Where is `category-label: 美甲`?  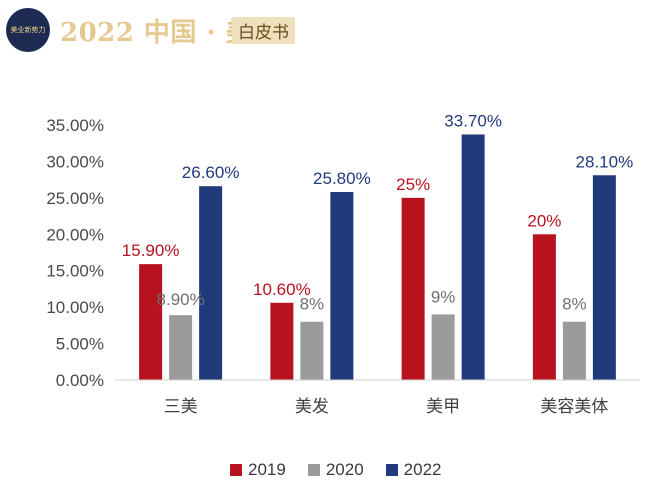
category-label: 美甲 is located at coordinates (443, 407).